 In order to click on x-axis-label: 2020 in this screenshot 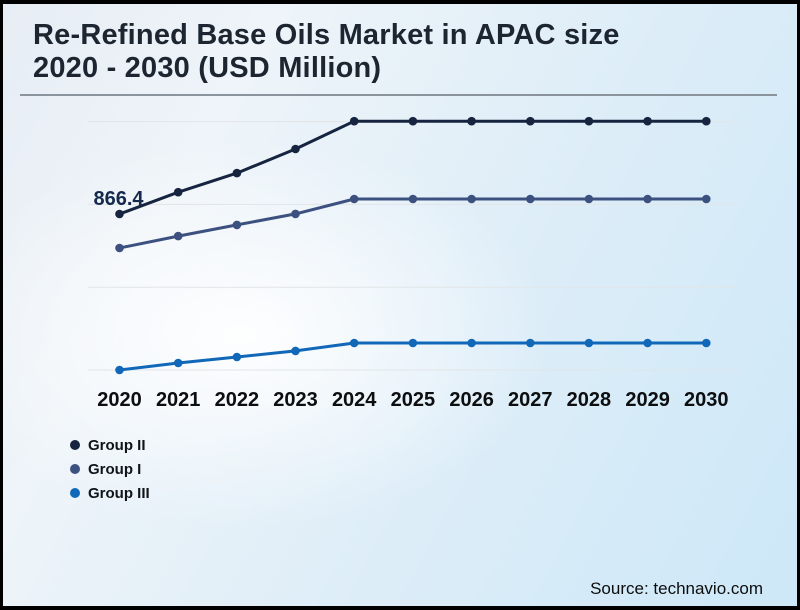, I will do `click(119, 400)`.